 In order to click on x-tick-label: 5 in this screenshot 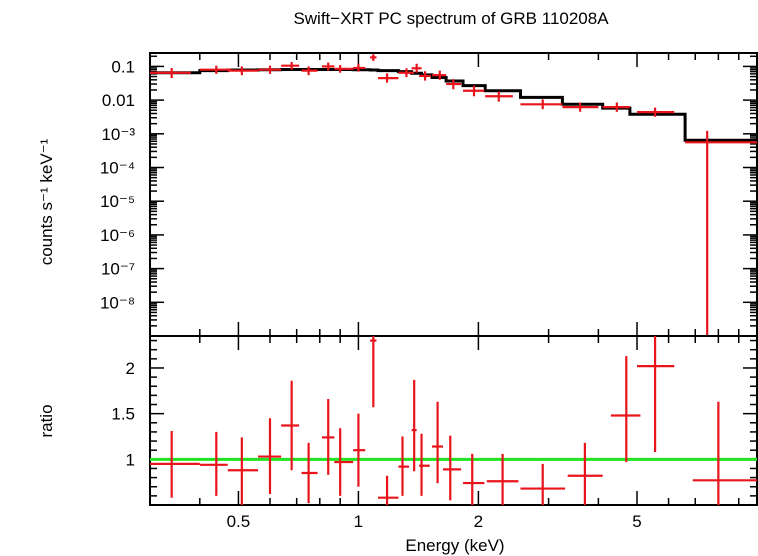, I will do `click(636, 521)`.